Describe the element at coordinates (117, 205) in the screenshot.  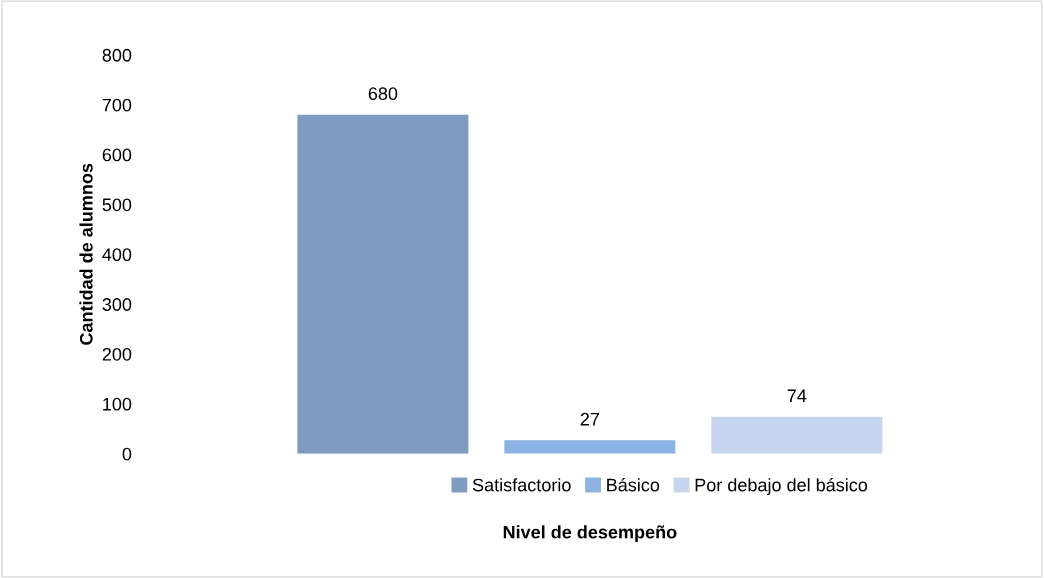
I see `y-tick-label: 500` at that location.